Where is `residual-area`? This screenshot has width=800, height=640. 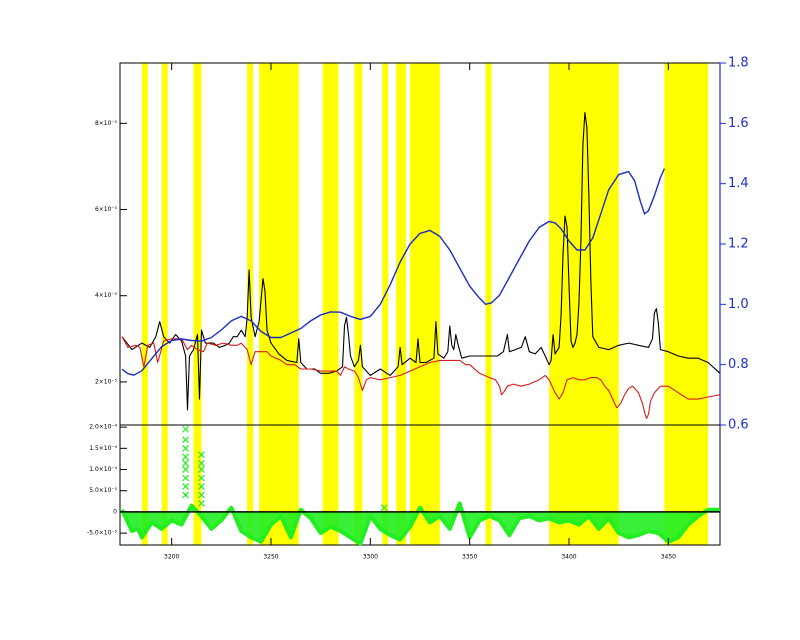 residual-area is located at coordinates (421, 523).